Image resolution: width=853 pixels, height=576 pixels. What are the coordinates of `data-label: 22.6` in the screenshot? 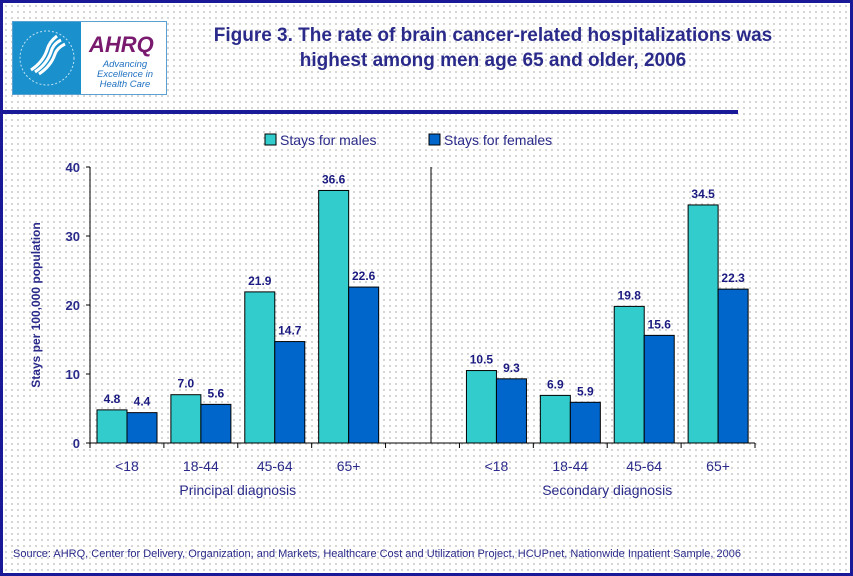 It's located at (364, 276).